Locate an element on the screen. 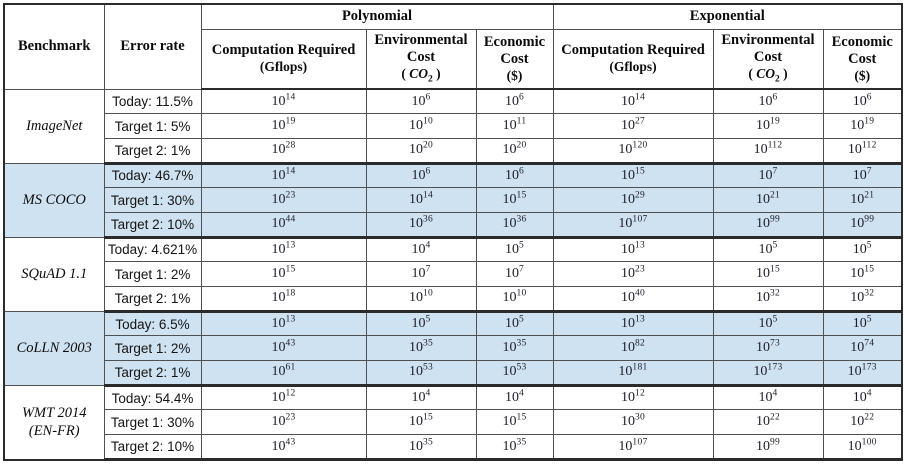 The image size is (904, 464). value-cell: 1013 is located at coordinates (283, 249).